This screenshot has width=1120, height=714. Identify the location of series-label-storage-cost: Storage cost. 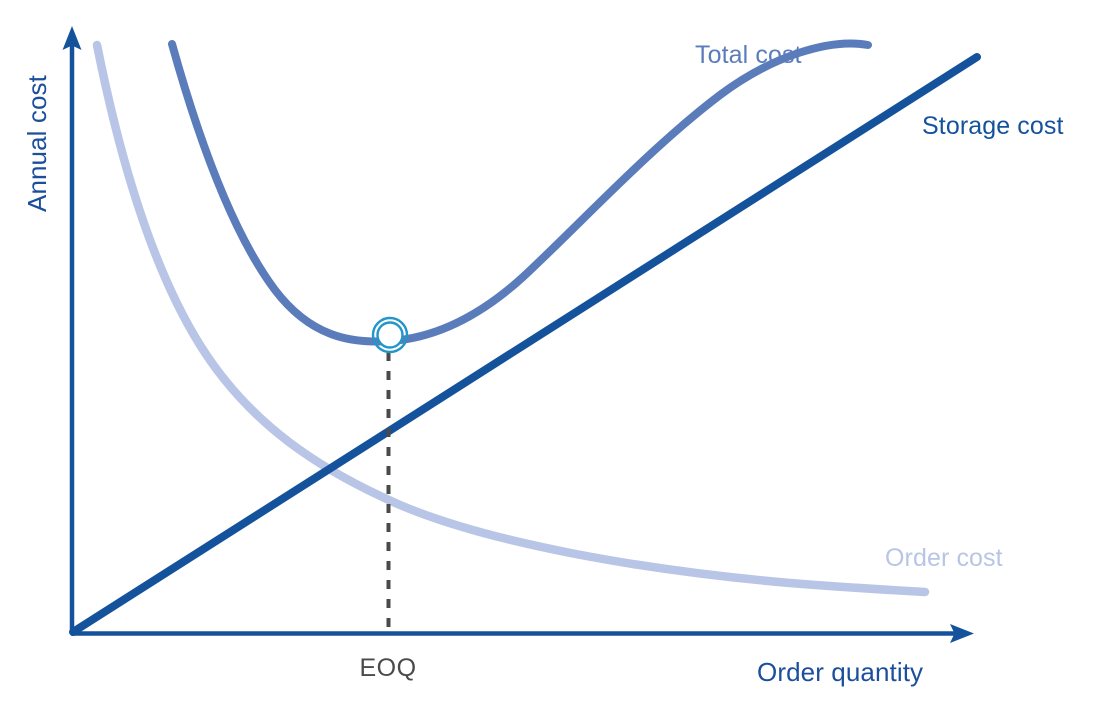
(993, 126).